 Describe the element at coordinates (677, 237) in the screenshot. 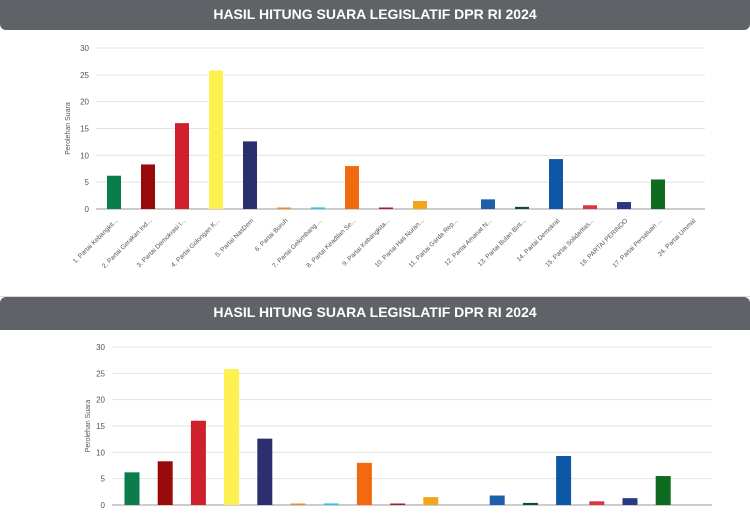

I see `x-tick-label: 24. Partai Ummat` at that location.